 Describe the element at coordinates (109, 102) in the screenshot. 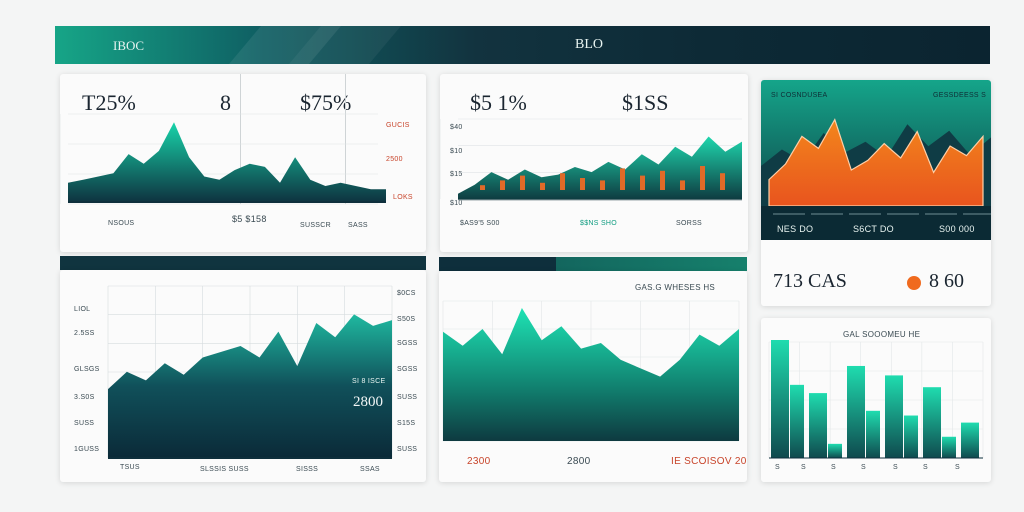

I see `stat-a: T25%` at that location.